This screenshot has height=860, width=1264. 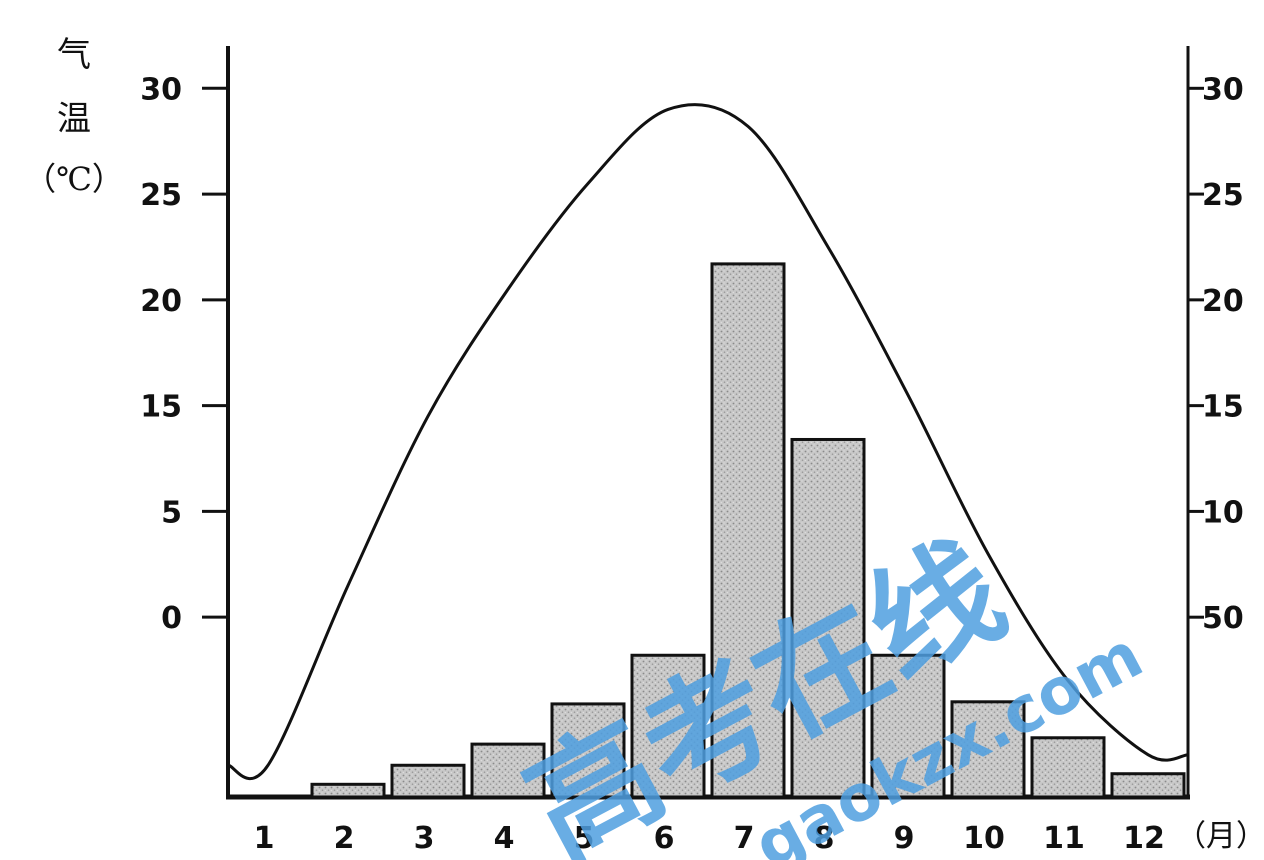 What do you see at coordinates (744, 838) in the screenshot?
I see `x-tick-label: 7` at bounding box center [744, 838].